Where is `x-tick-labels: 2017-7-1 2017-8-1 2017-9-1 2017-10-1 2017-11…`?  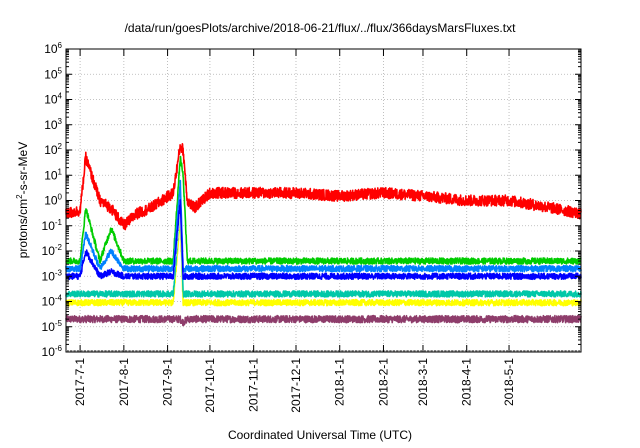
x-tick-labels: 2017-7-1 2017-8-1 2017-9-1 2017-10-1 2017-11… is located at coordinates (294, 385).